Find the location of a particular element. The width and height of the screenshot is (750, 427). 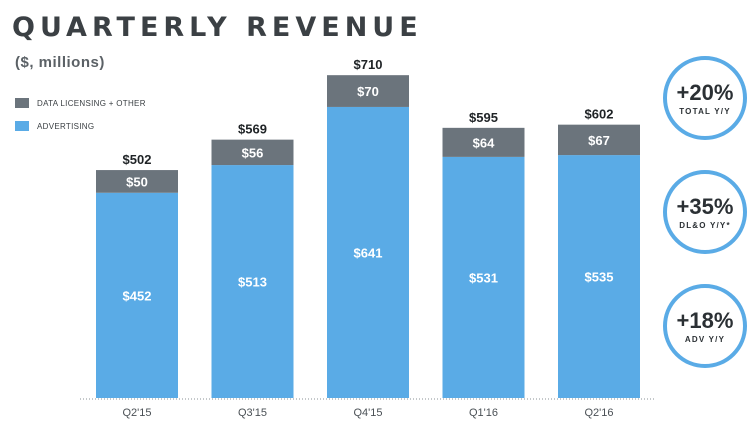

x-tick-label-4: Q2'16 is located at coordinates (598, 413).